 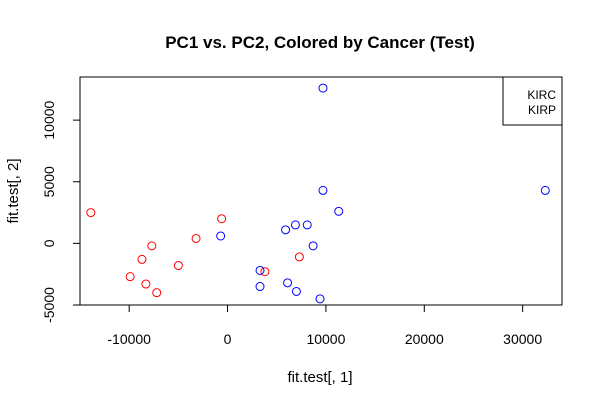 I want to click on x-tick-label: 30000, so click(x=522, y=339).